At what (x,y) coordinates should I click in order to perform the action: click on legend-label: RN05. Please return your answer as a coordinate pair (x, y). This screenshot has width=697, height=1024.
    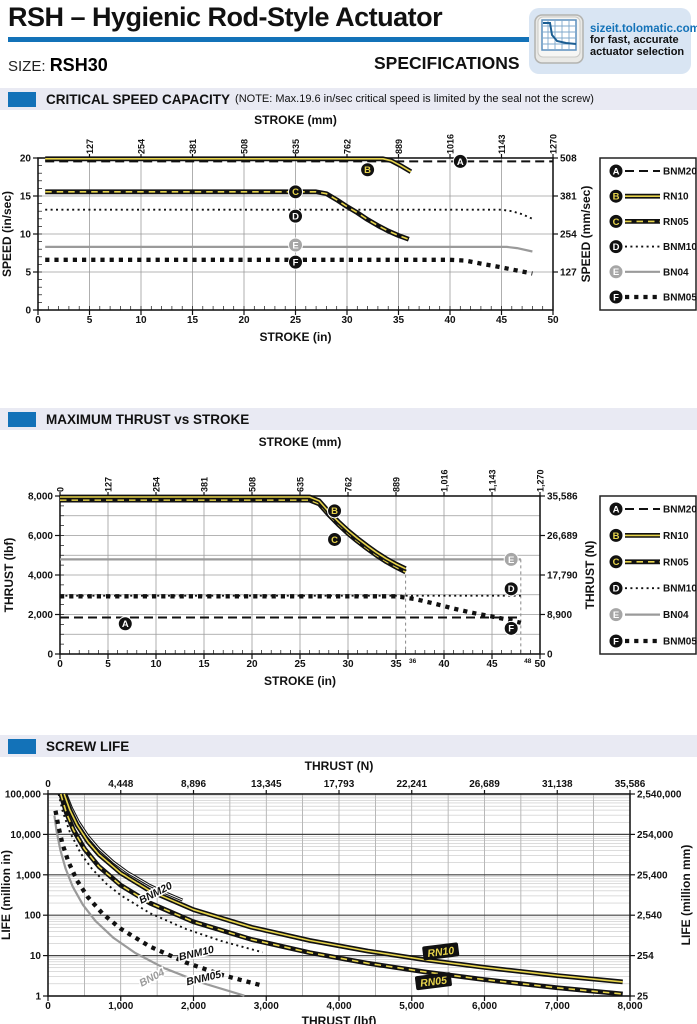
    Looking at the image, I should click on (676, 222).